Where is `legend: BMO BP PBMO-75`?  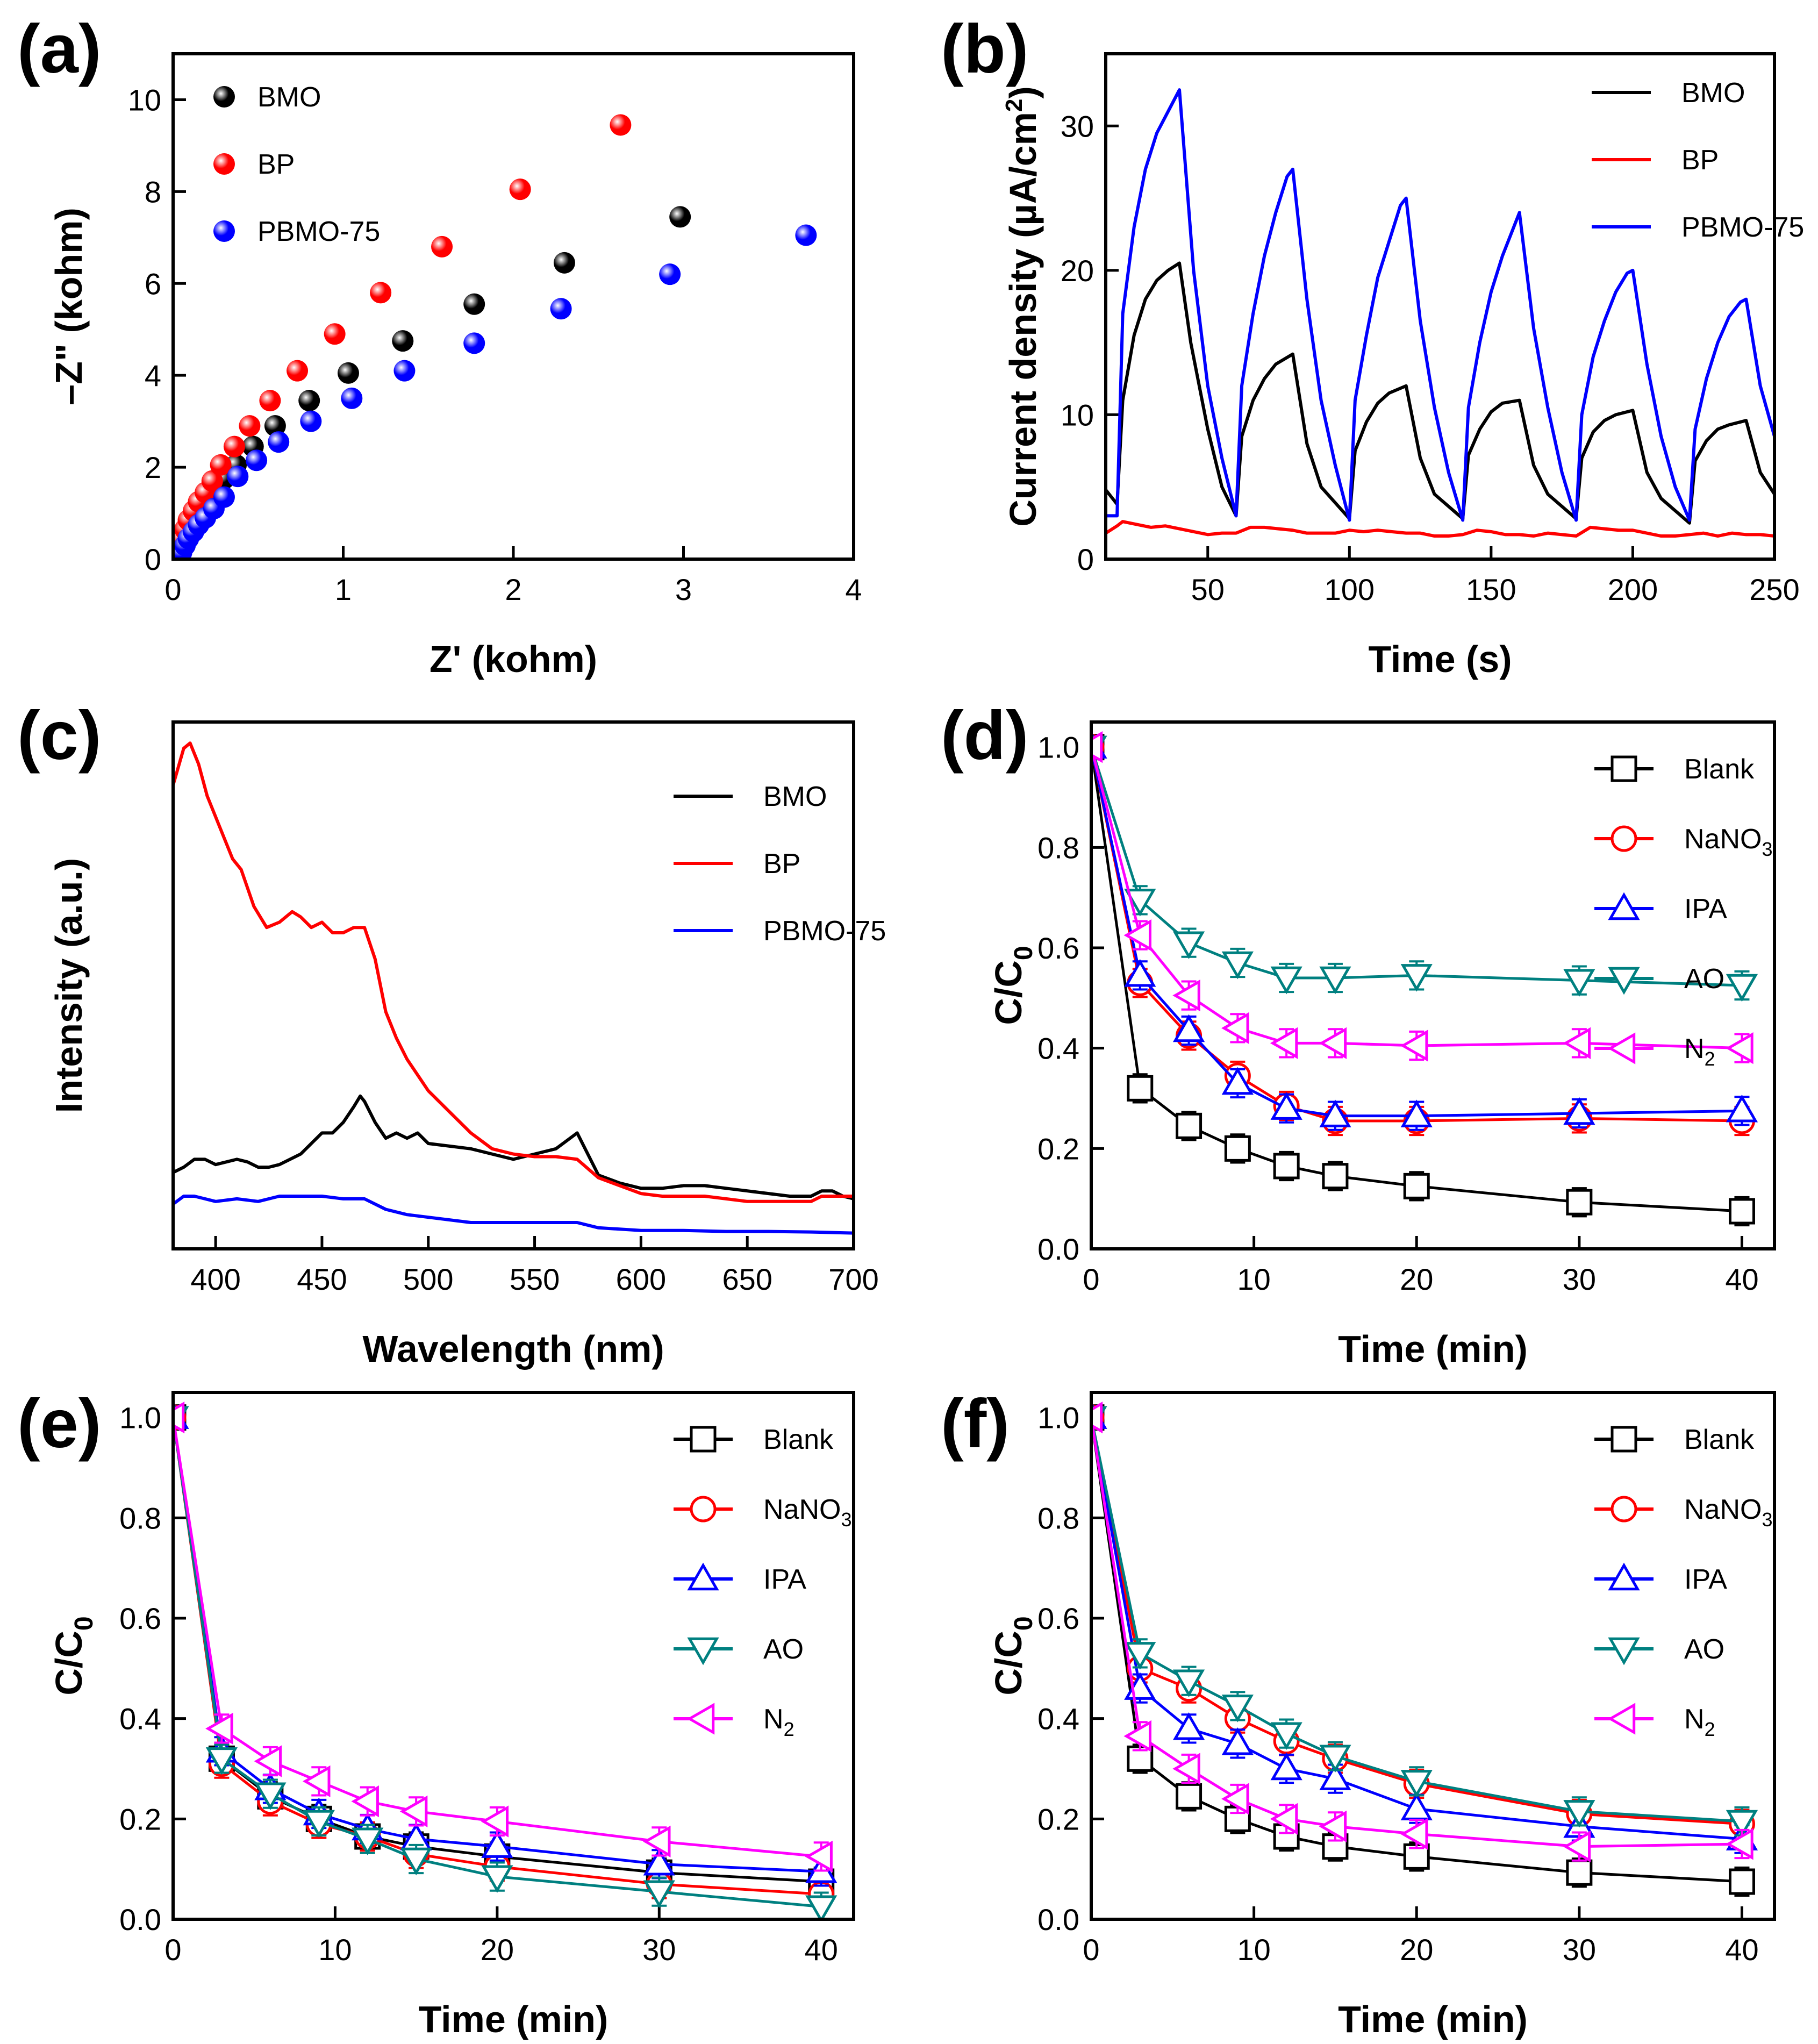 legend: BMO BP PBMO-75 is located at coordinates (296, 164).